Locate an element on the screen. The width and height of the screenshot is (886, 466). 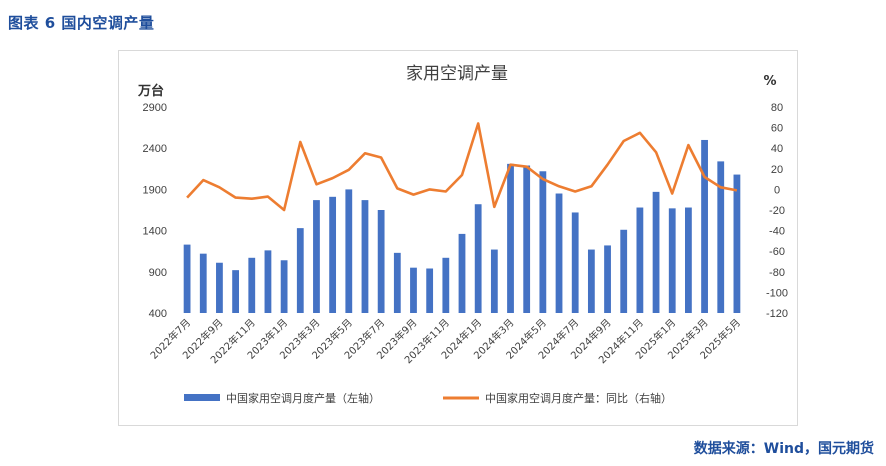
right-axis-unit: % is located at coordinates (769, 81).